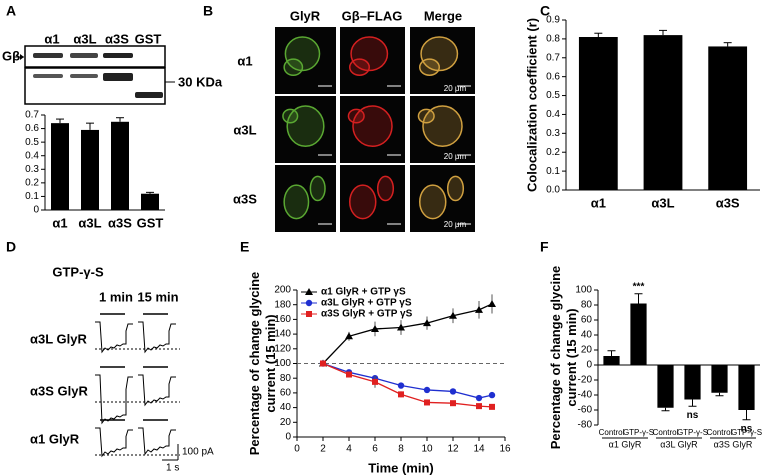 The height and width of the screenshot is (476, 769). I want to click on x-tick-label: α1, so click(598, 202).